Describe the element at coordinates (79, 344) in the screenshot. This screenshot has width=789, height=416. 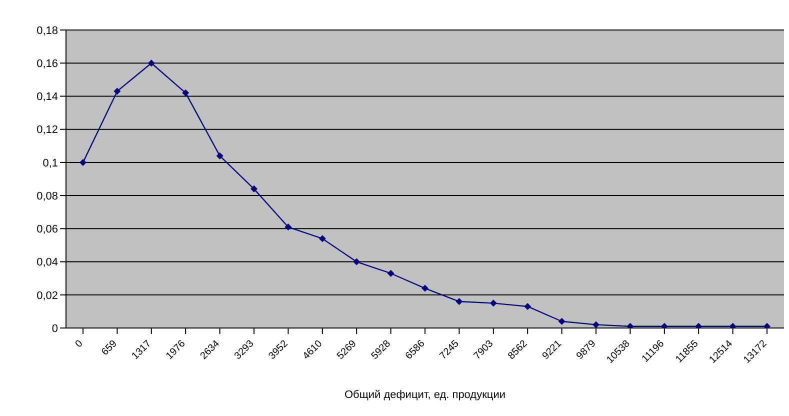
I see `x-tick-label: 0` at that location.